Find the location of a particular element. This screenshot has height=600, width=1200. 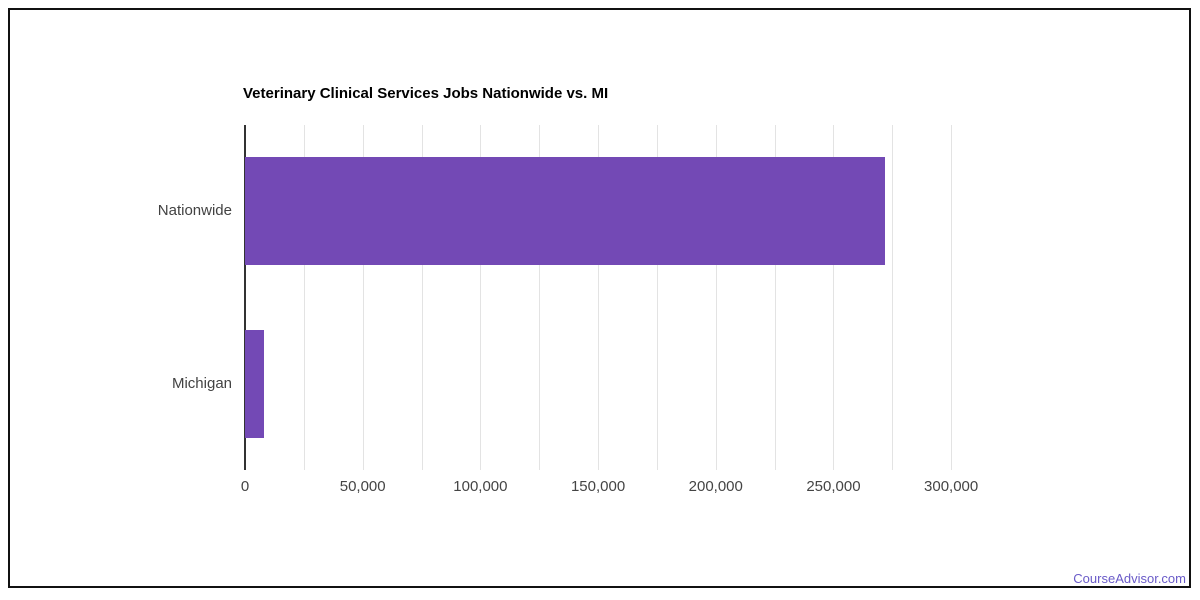

x-tick-label: 100,000 is located at coordinates (480, 486).